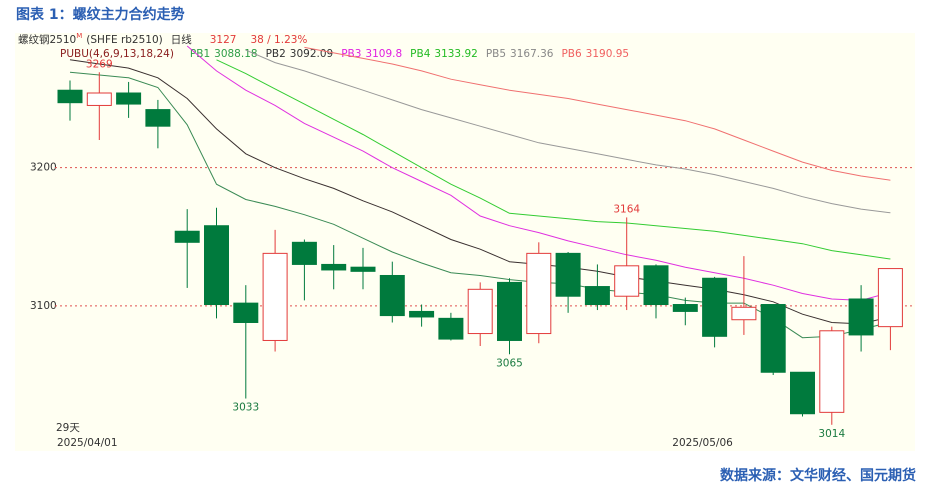 The width and height of the screenshot is (930, 502). What do you see at coordinates (455, 54) in the screenshot?
I see `legend-value: 3133.92` at bounding box center [455, 54].